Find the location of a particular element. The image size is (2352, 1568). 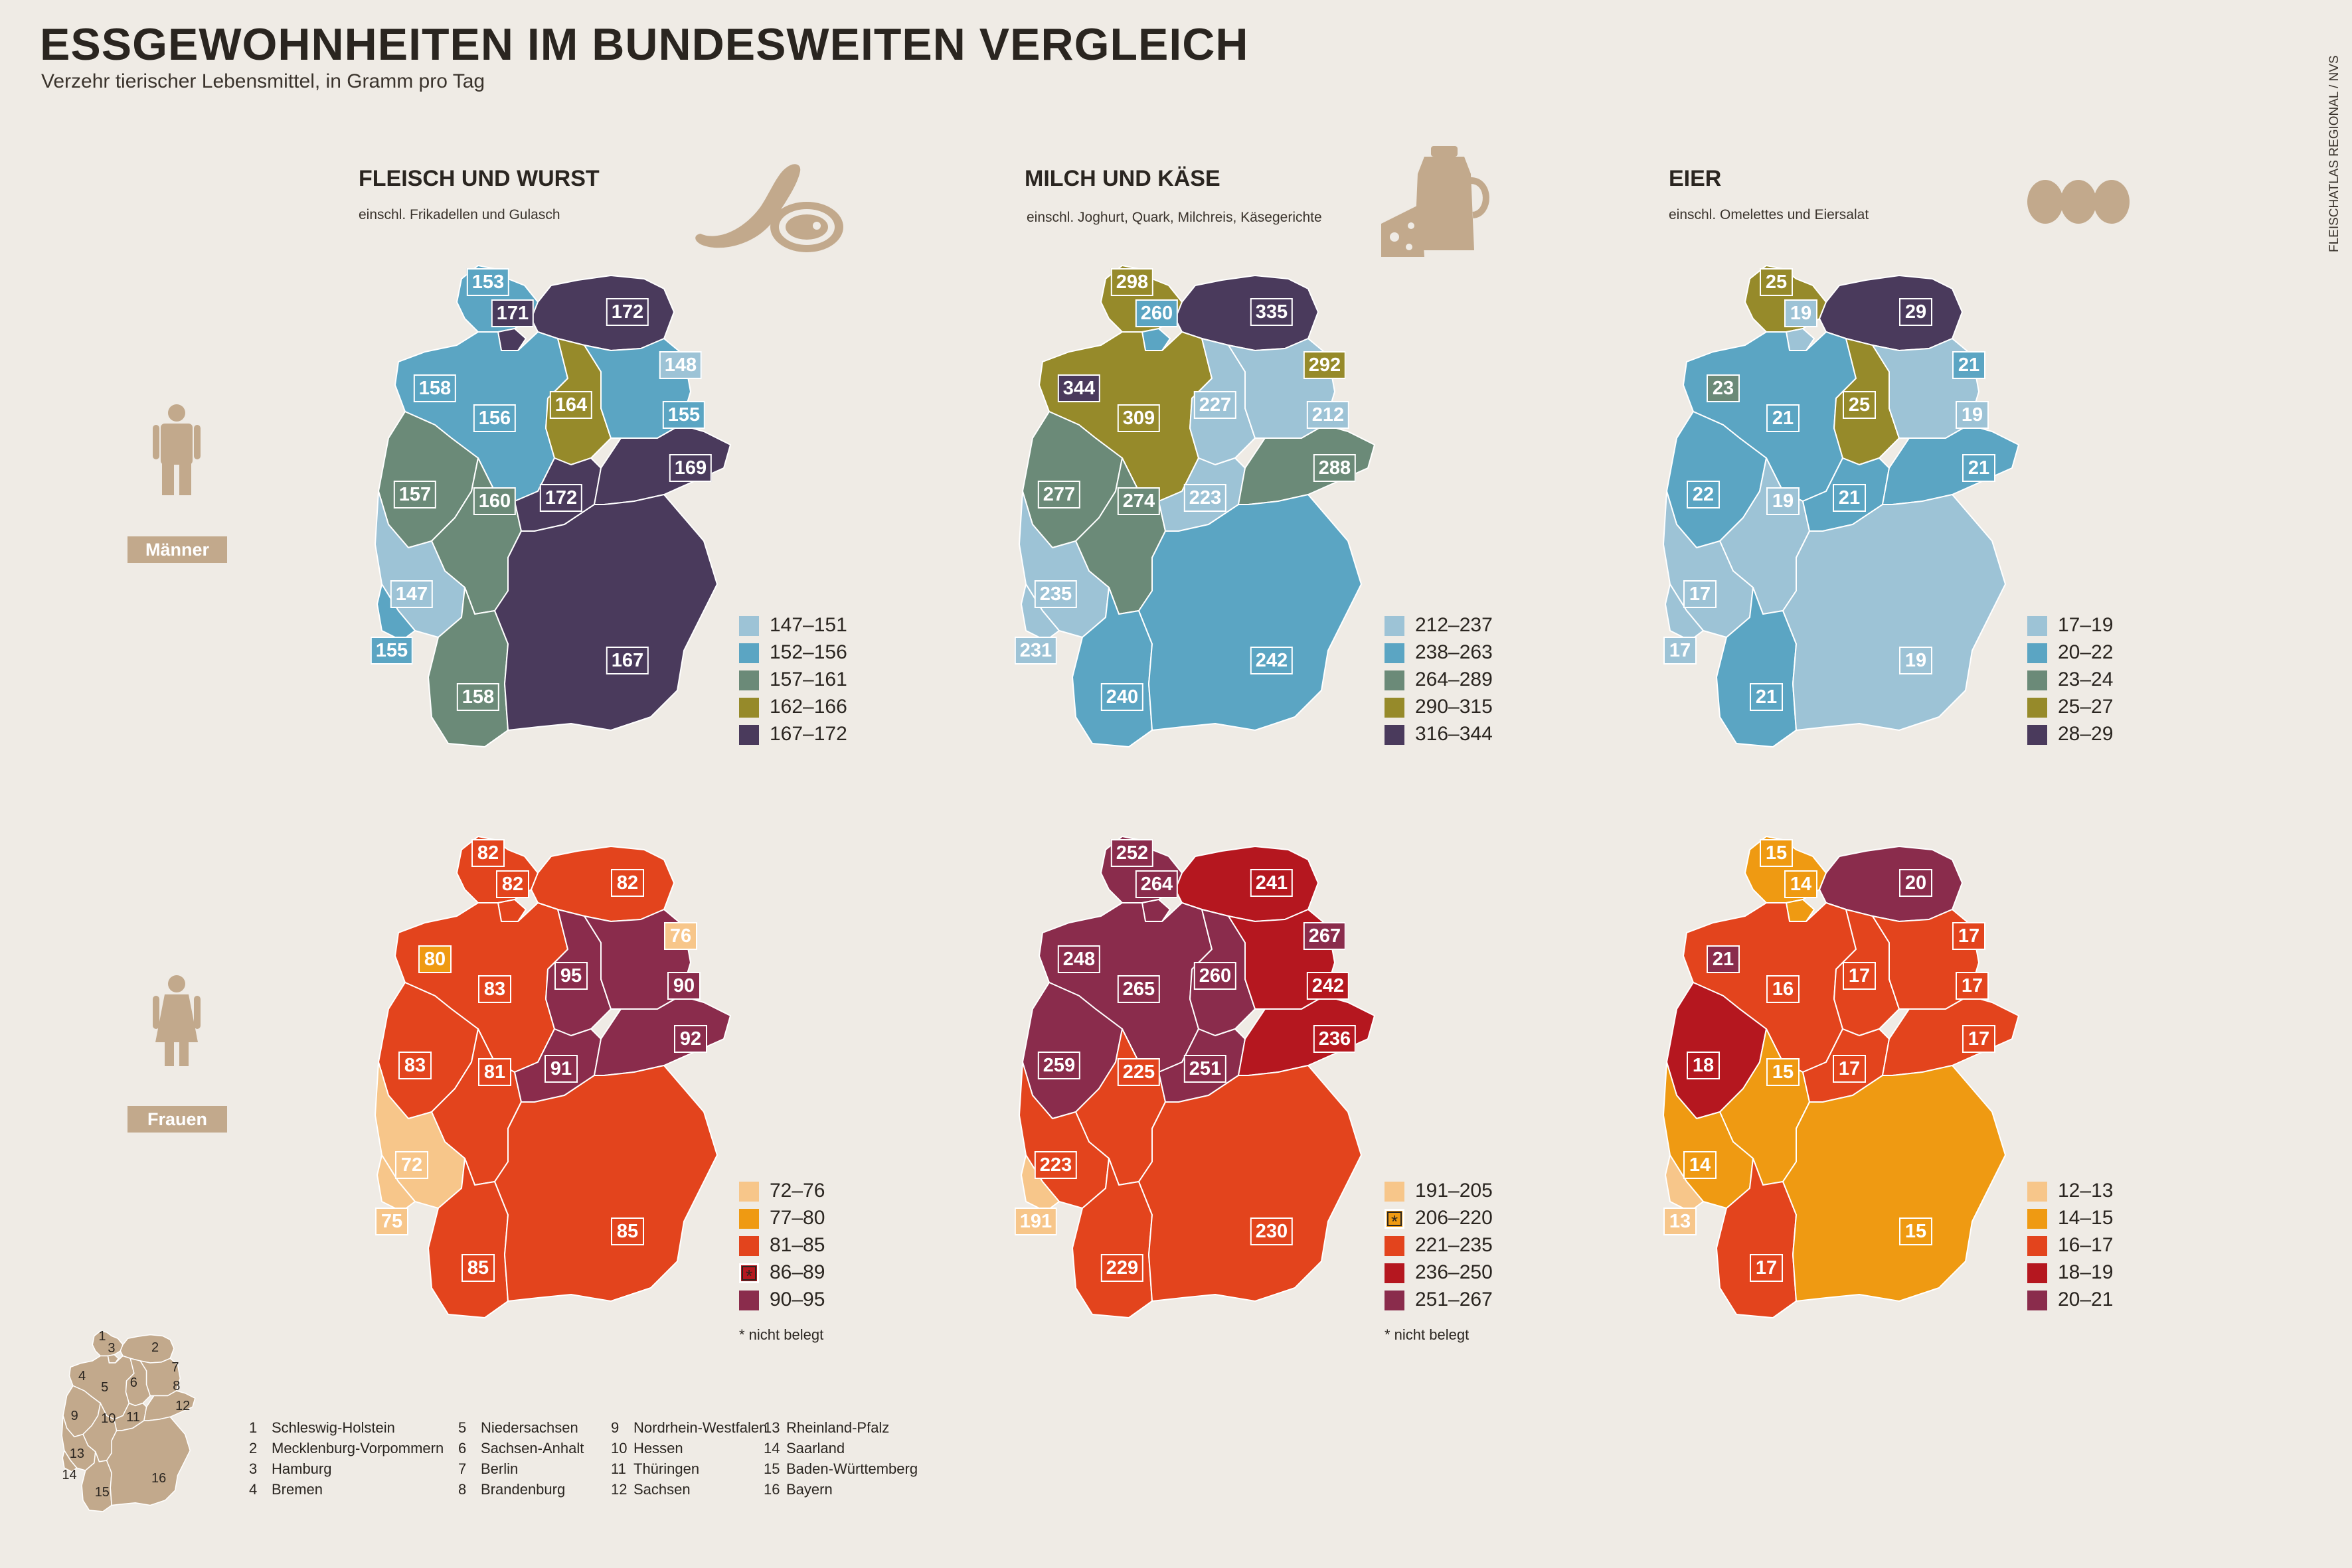

state-key-entry: 8 Brandenburg is located at coordinates (512, 1490).